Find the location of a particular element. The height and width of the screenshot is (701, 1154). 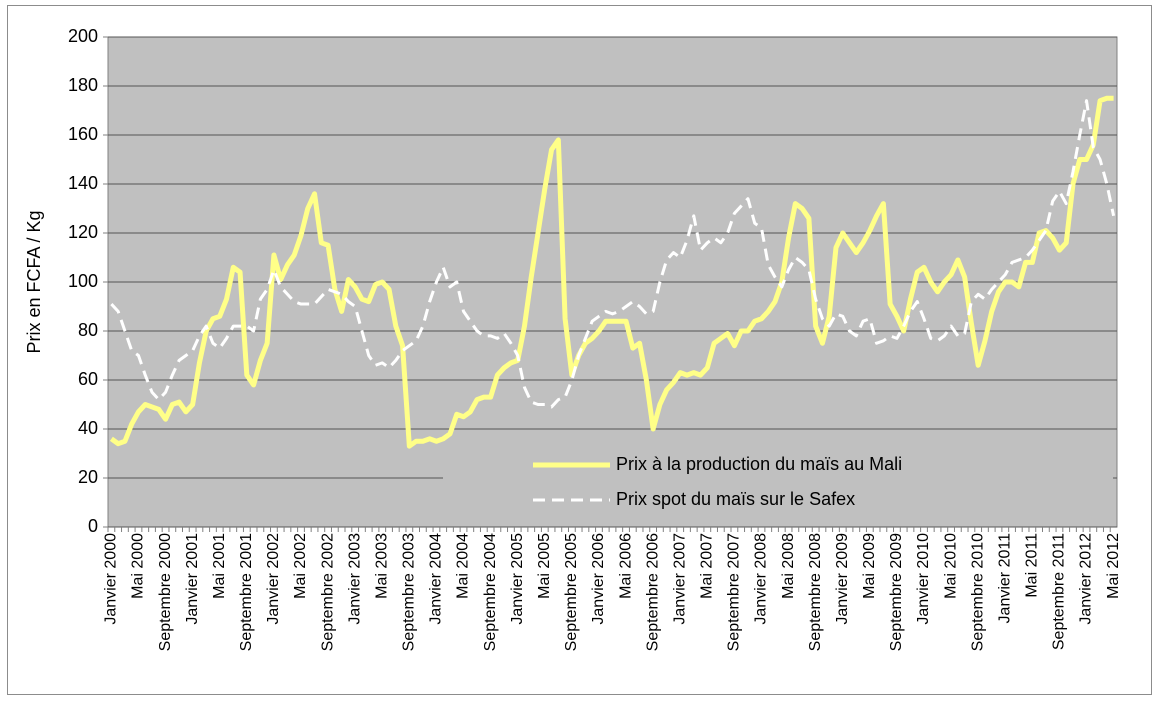

y-tick-label: 200 is located at coordinates (83, 36).